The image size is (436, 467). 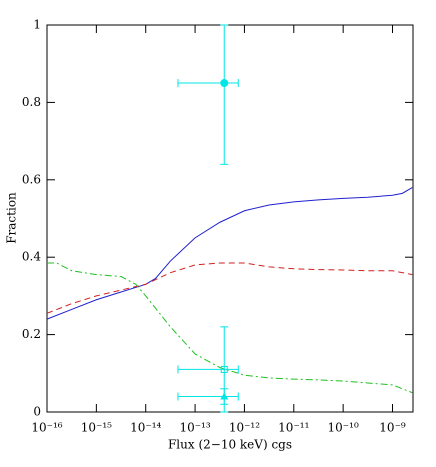 What do you see at coordinates (12, 218) in the screenshot?
I see `y-axis-label: Fraction` at bounding box center [12, 218].